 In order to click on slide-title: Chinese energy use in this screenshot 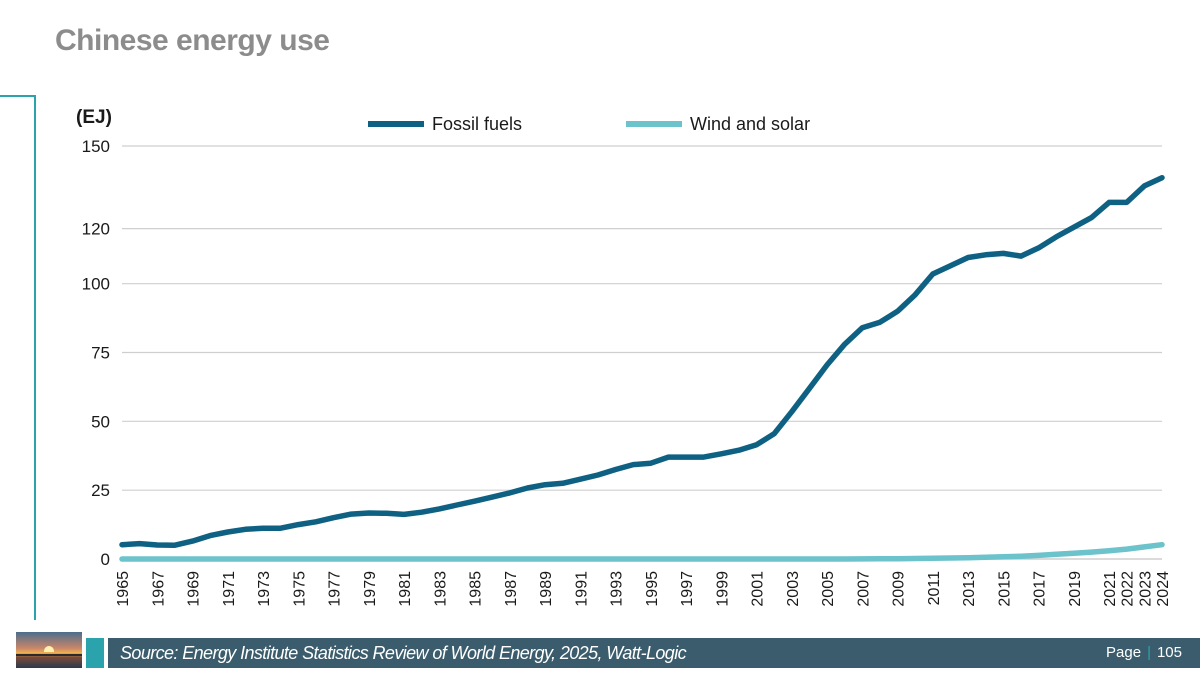, I will do `click(192, 40)`.